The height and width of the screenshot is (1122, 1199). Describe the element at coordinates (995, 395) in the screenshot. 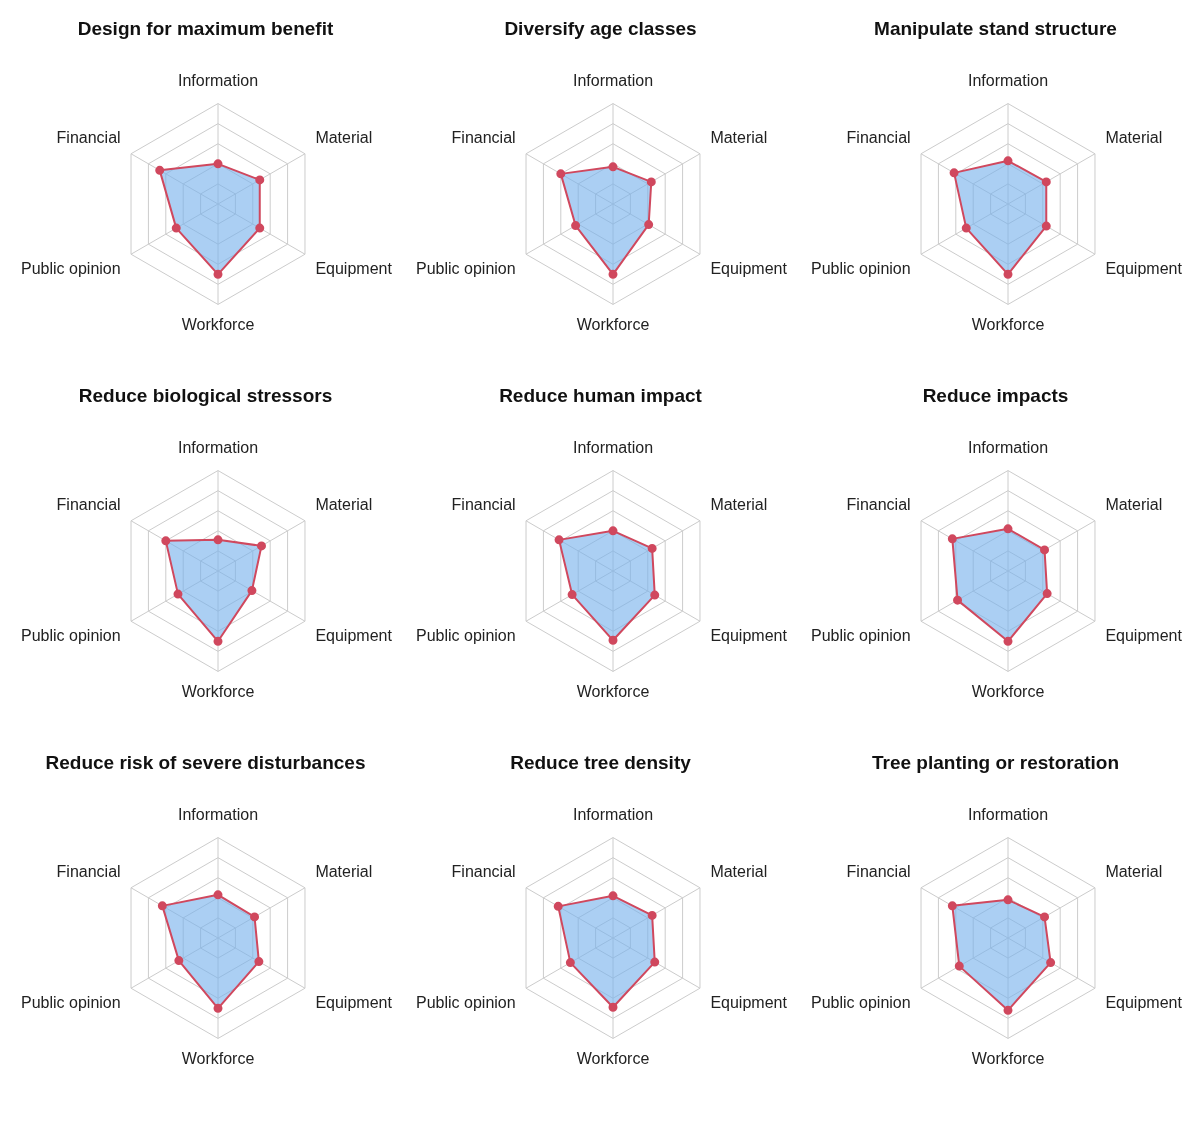

I see `chart-title: Reduce impacts` at that location.